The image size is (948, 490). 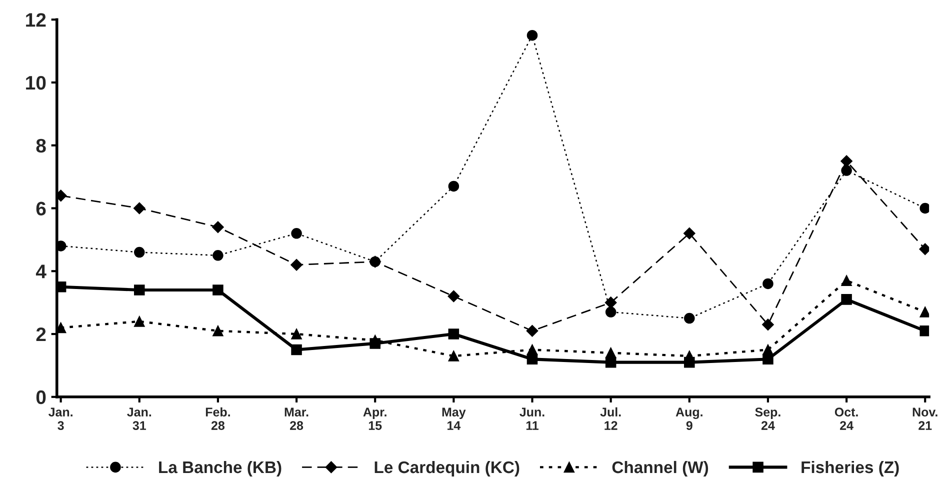 I want to click on x-tick-label: Feb. 28, so click(x=218, y=418).